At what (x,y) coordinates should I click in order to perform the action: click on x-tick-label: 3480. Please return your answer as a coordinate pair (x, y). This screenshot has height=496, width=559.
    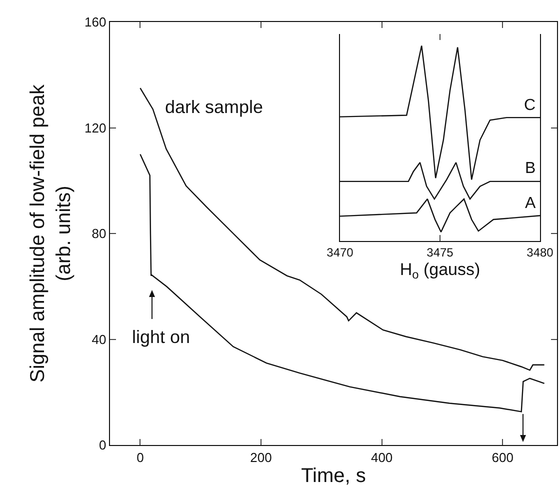
    Looking at the image, I should click on (540, 253).